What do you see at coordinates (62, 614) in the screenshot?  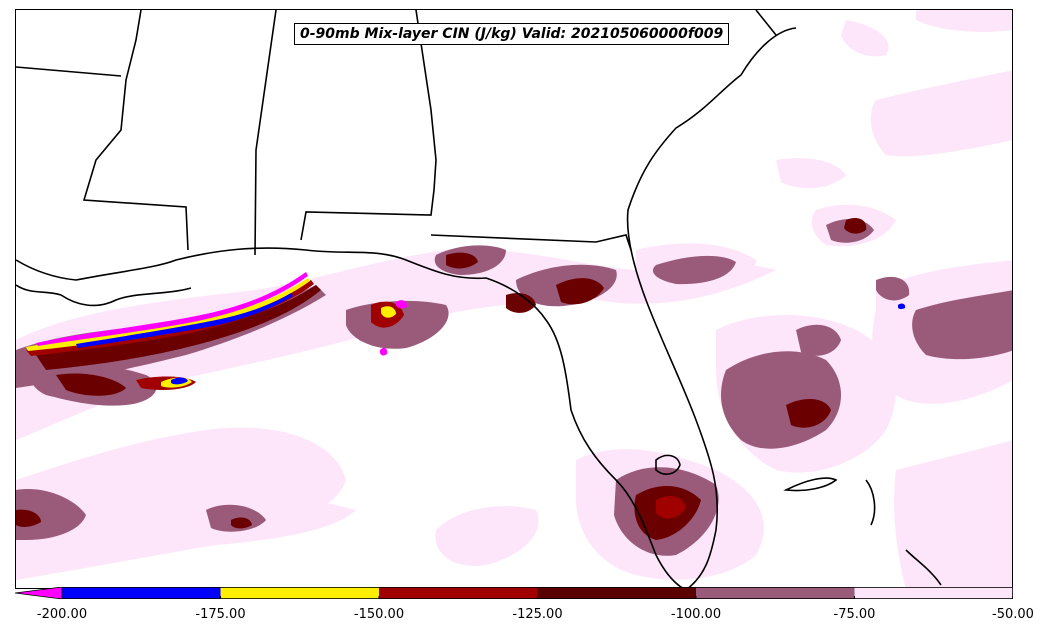 I see `colorbar-tick-label: -200.00` at bounding box center [62, 614].